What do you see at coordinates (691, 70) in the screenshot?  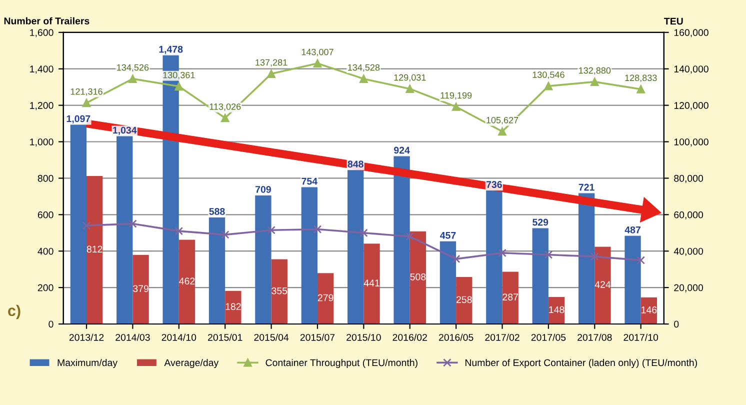 I see `y2-tick-label: 140,000` at bounding box center [691, 70].